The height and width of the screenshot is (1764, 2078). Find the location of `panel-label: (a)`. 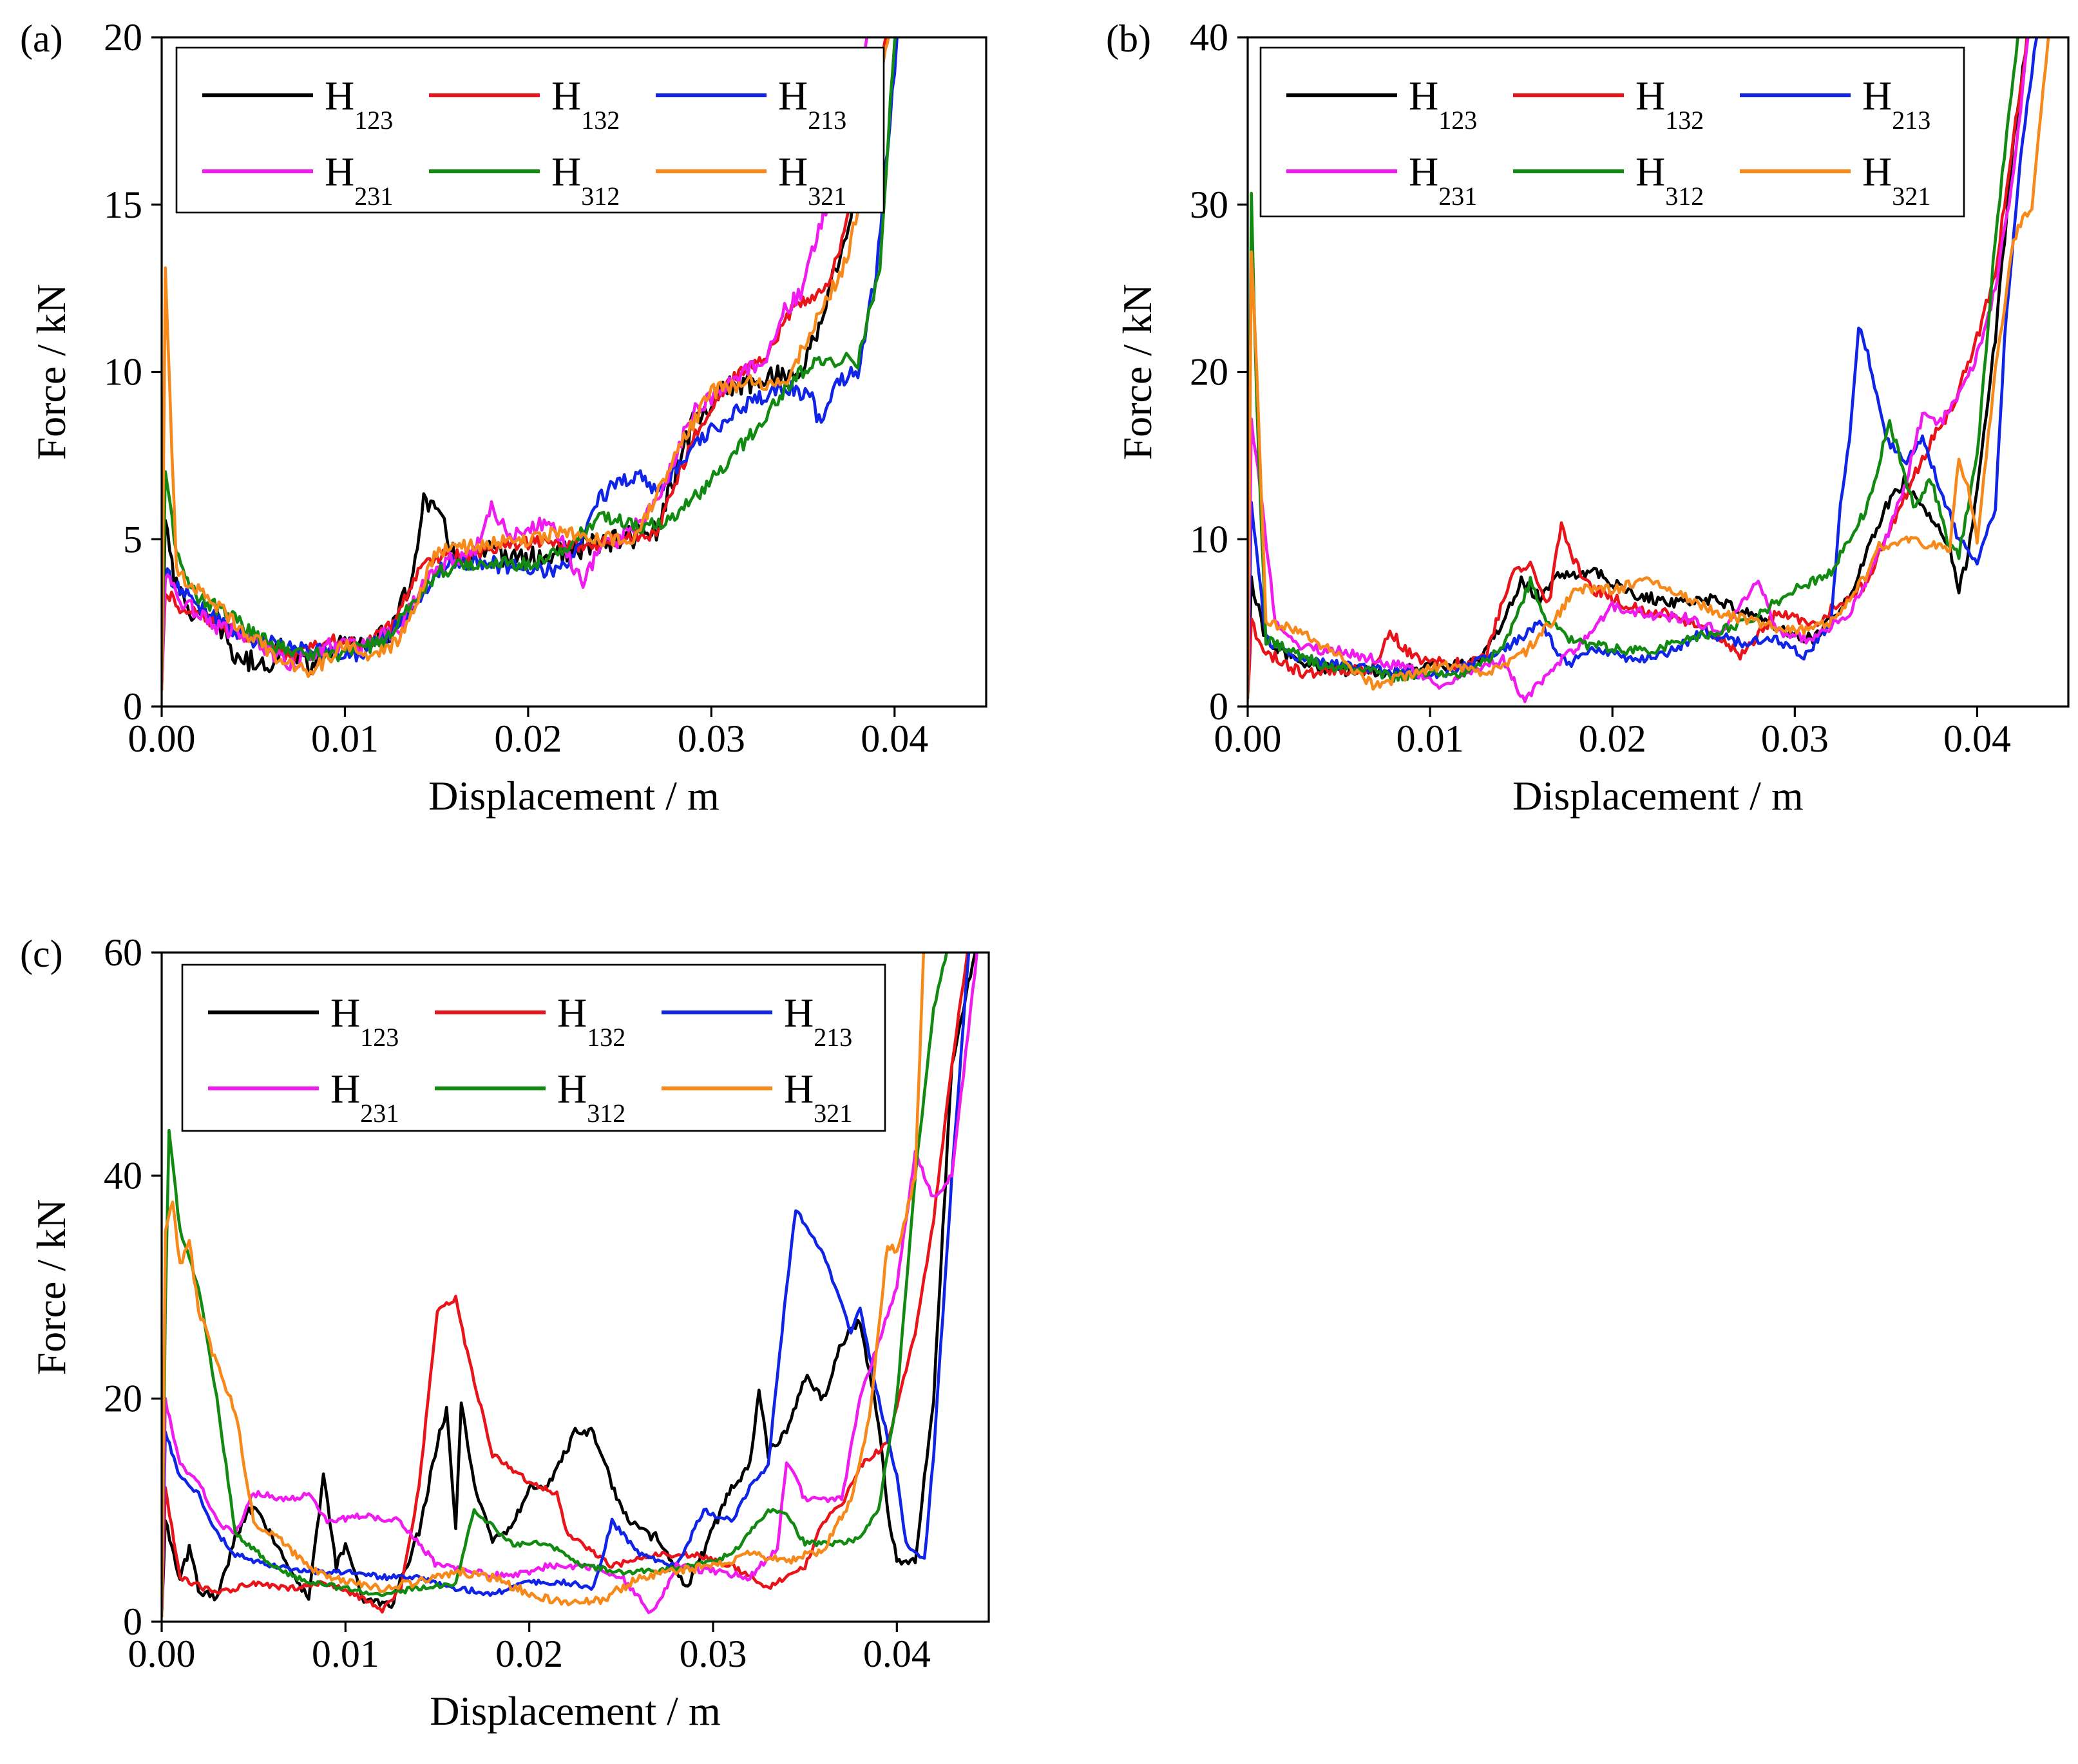

panel-label: (a) is located at coordinates (41, 38).